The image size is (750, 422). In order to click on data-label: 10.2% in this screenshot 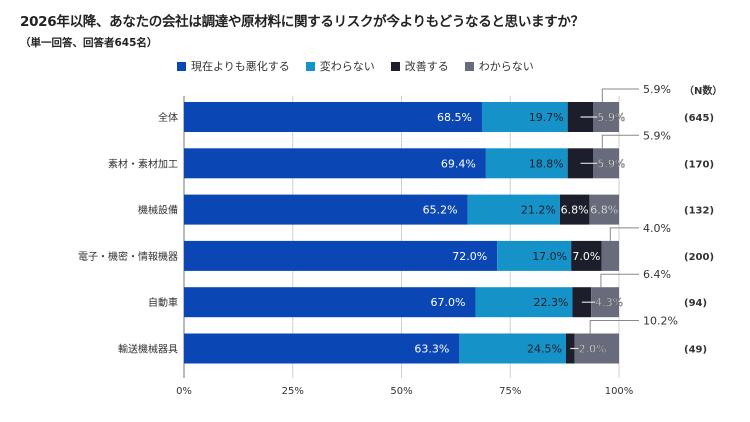, I will do `click(660, 321)`.